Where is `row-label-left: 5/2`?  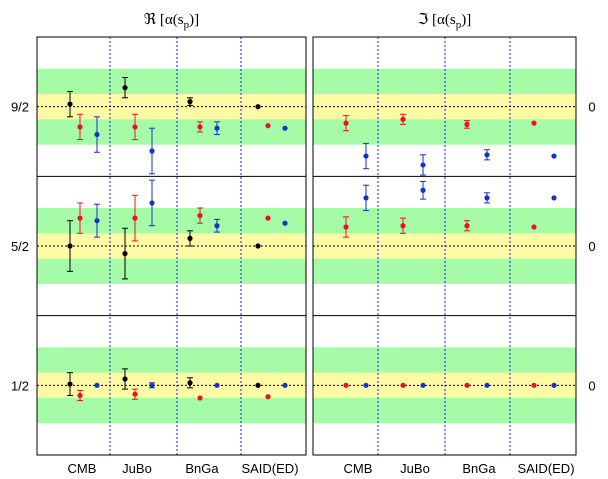
row-label-left: 5/2 is located at coordinates (20, 246).